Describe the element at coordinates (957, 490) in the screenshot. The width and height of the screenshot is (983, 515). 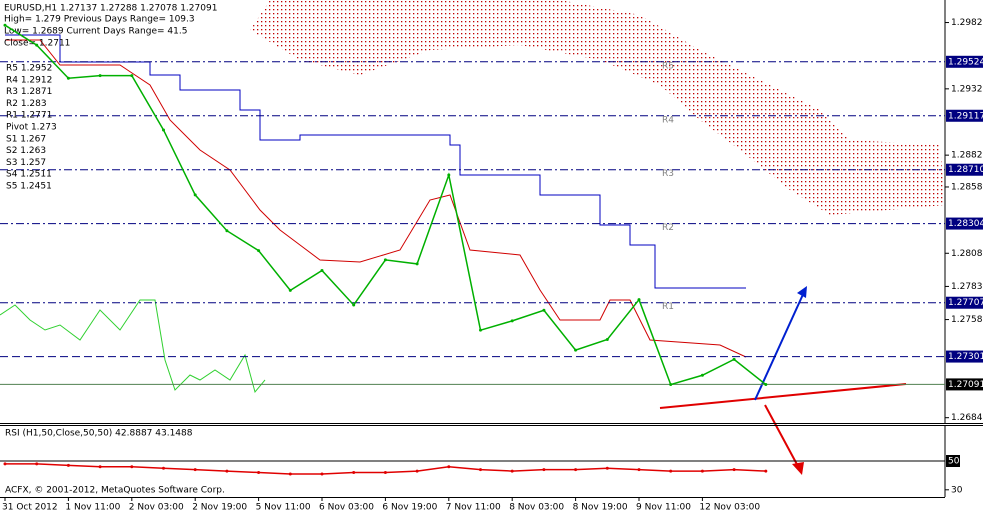
I see `y-tick-label: 30` at that location.